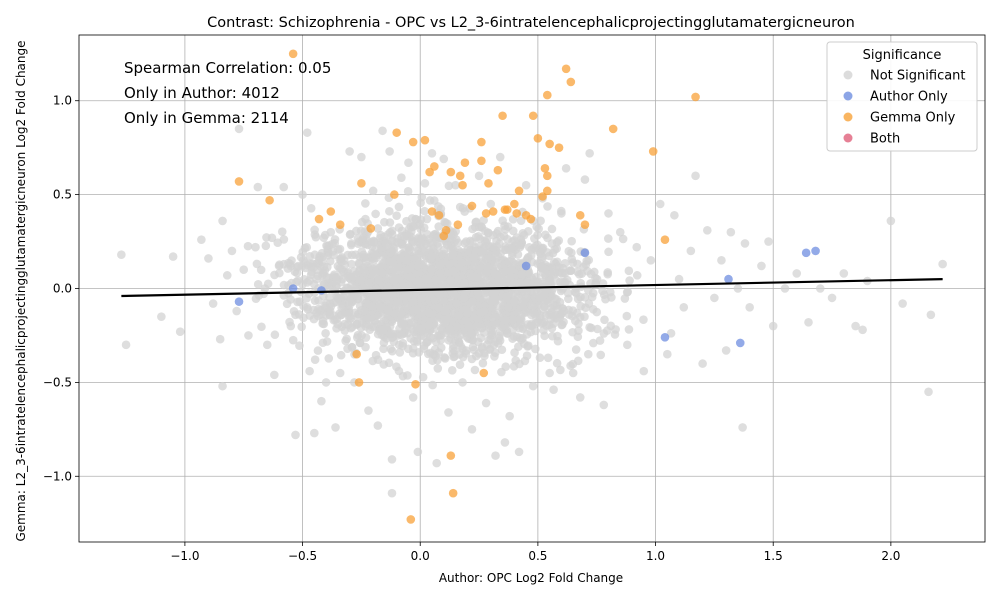 The height and width of the screenshot is (600, 1000). What do you see at coordinates (537, 556) in the screenshot?
I see `x-tick-label: 0.5` at bounding box center [537, 556].